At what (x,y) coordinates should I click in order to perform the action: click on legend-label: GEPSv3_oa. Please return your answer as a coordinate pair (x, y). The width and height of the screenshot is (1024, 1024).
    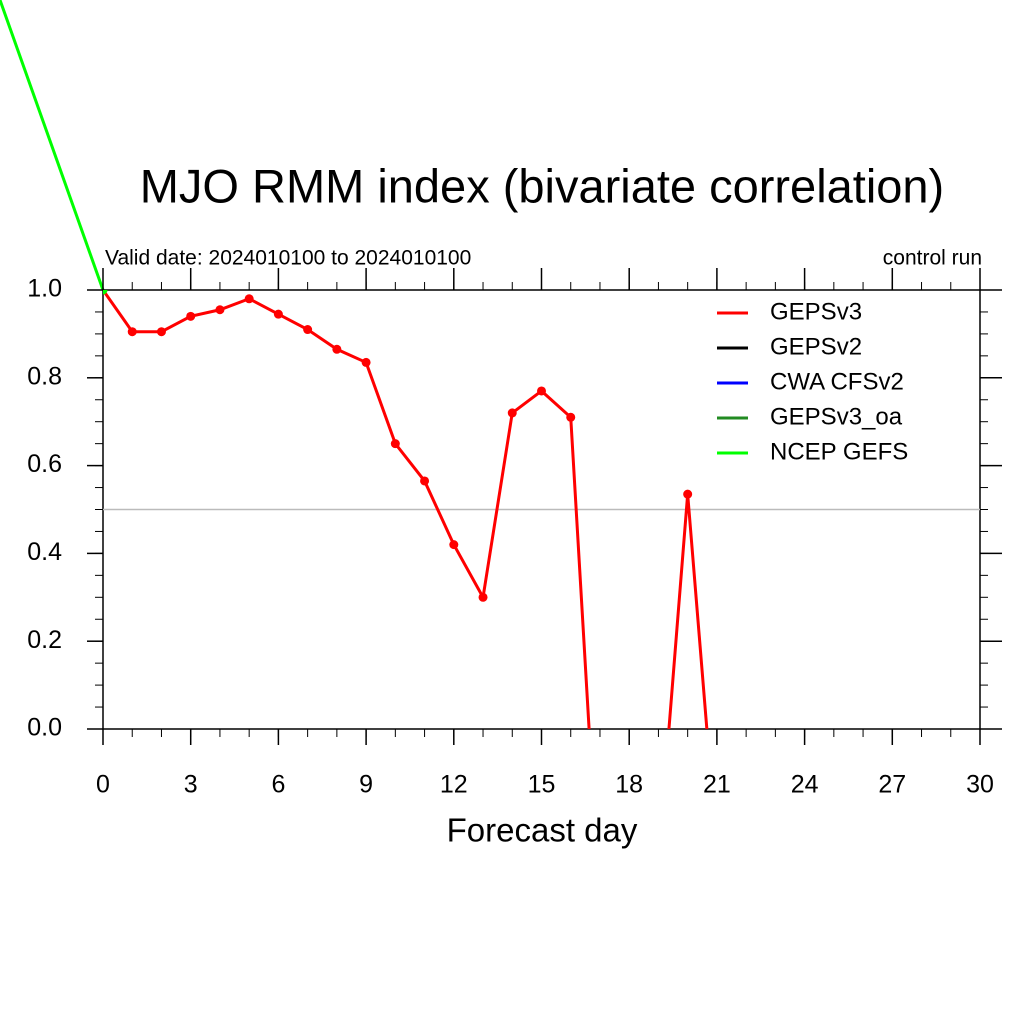
    Looking at the image, I should click on (836, 416).